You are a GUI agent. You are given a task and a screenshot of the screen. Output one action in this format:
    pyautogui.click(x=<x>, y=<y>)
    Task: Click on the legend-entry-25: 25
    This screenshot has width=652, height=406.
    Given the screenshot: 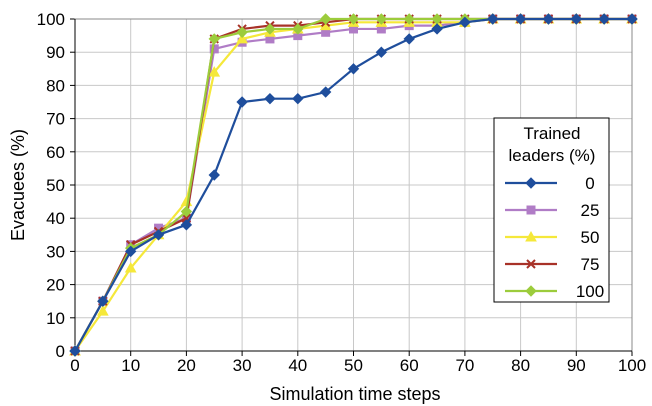 What is the action you would take?
    pyautogui.click(x=552, y=210)
    